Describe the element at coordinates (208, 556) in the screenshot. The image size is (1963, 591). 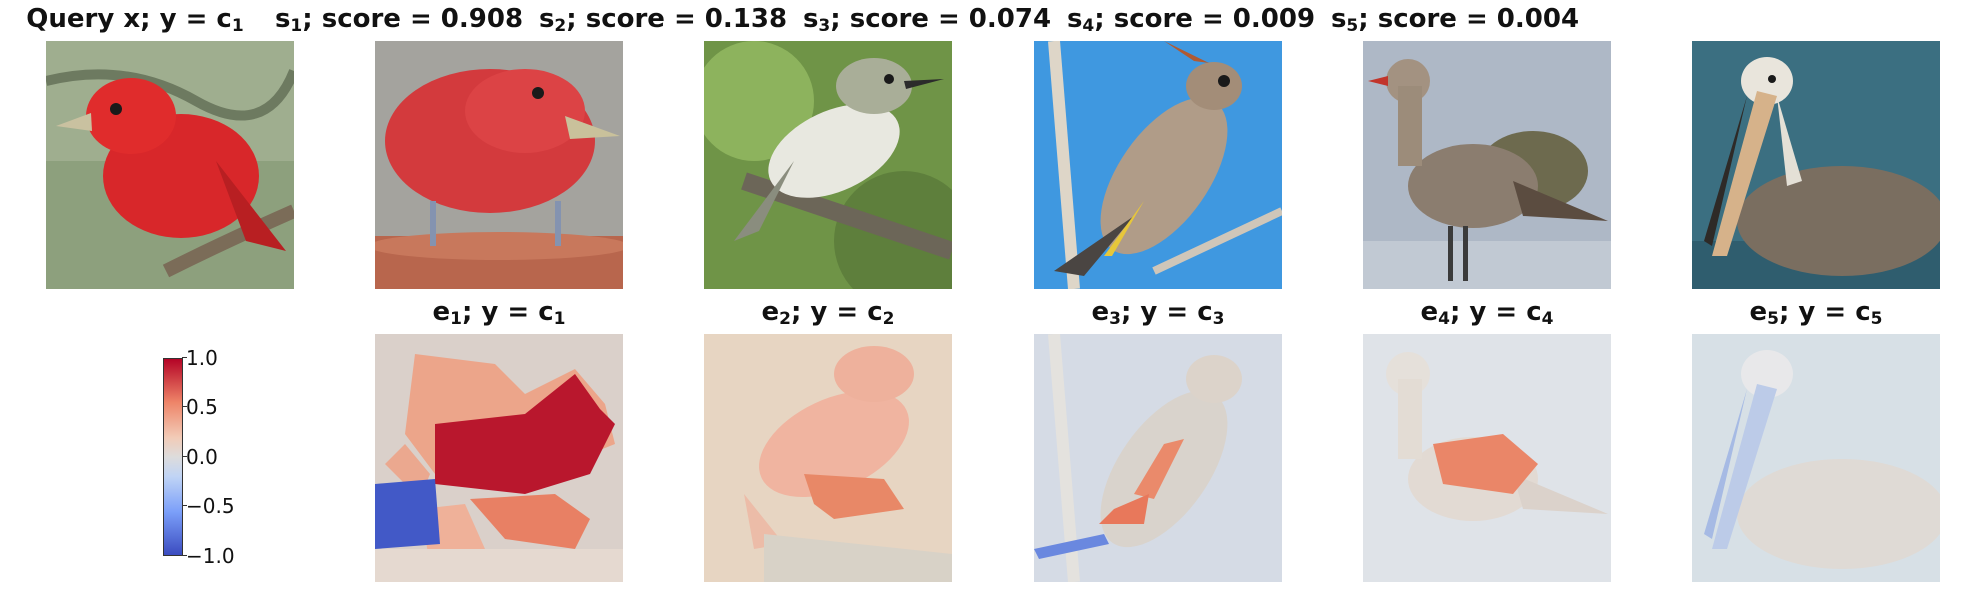
I see `colorbar-tick-neg1.0: −1.0` at that location.